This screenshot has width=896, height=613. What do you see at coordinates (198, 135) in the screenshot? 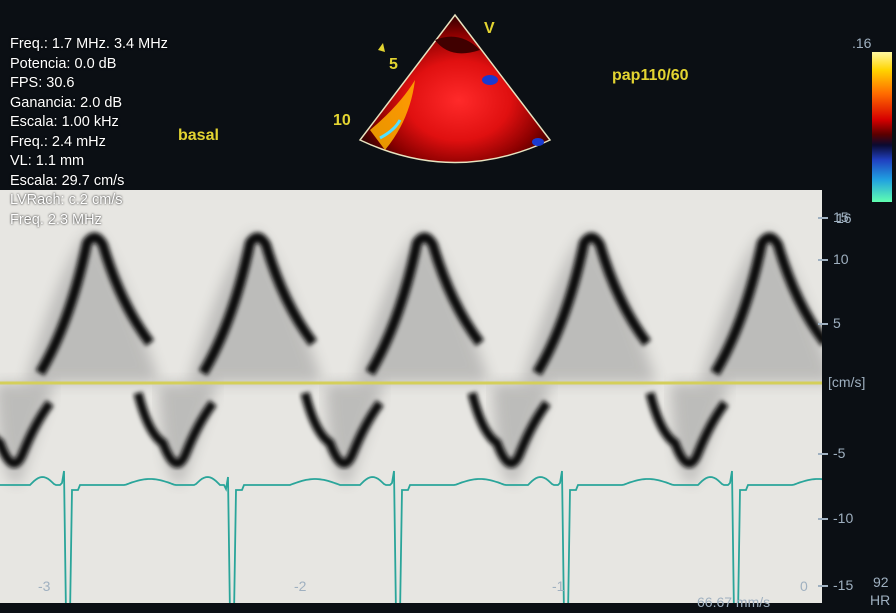
I see `condition-label: basal` at bounding box center [198, 135].